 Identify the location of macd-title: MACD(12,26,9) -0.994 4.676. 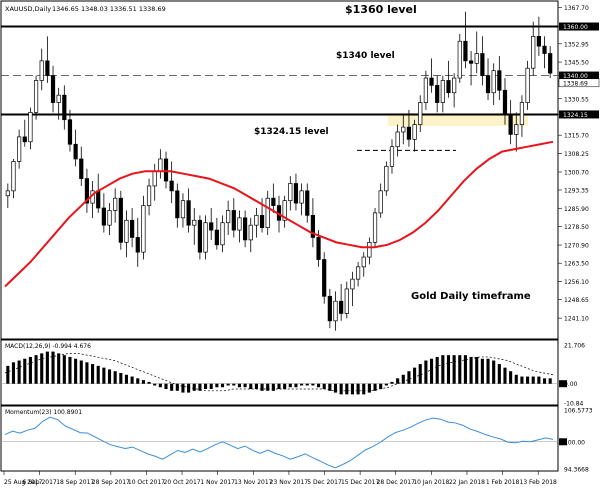
(48, 346).